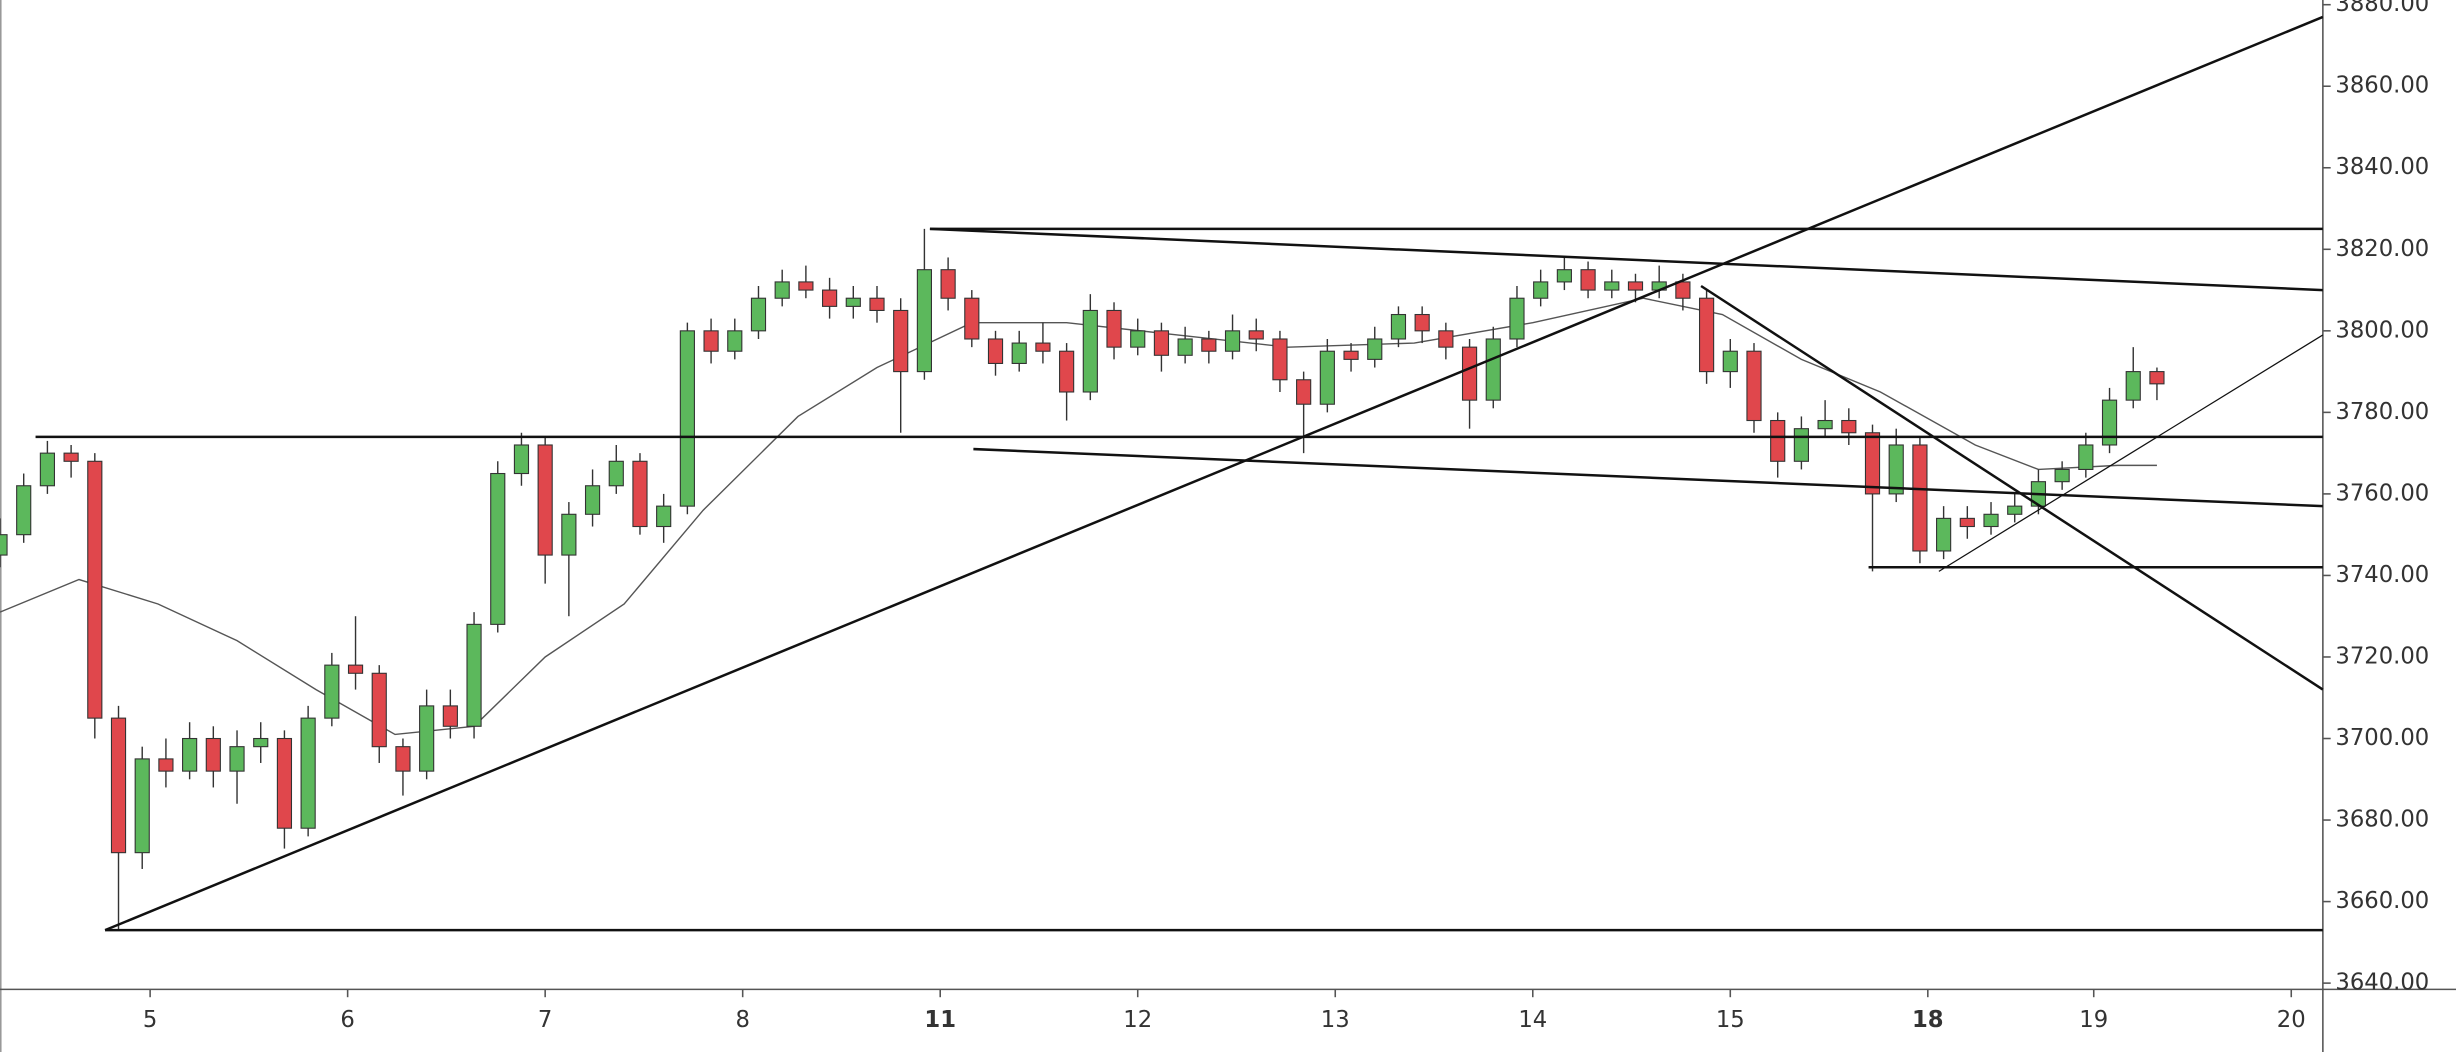 The width and height of the screenshot is (2456, 1052). Describe the element at coordinates (1928, 1020) in the screenshot. I see `x-tick-label: 18` at that location.